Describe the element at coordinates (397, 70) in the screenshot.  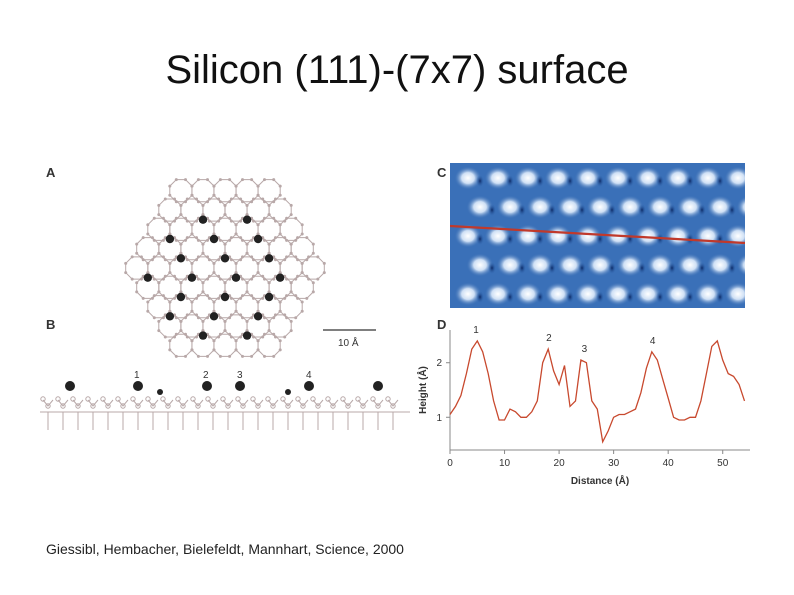
I see `slide-title: Silicon (111)-(7x7) surface` at that location.